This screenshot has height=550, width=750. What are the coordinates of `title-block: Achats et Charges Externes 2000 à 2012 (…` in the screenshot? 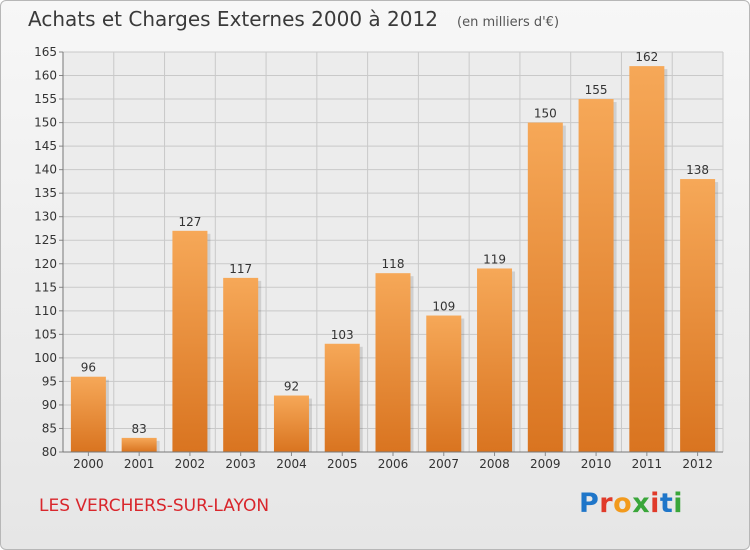 It's located at (293, 19).